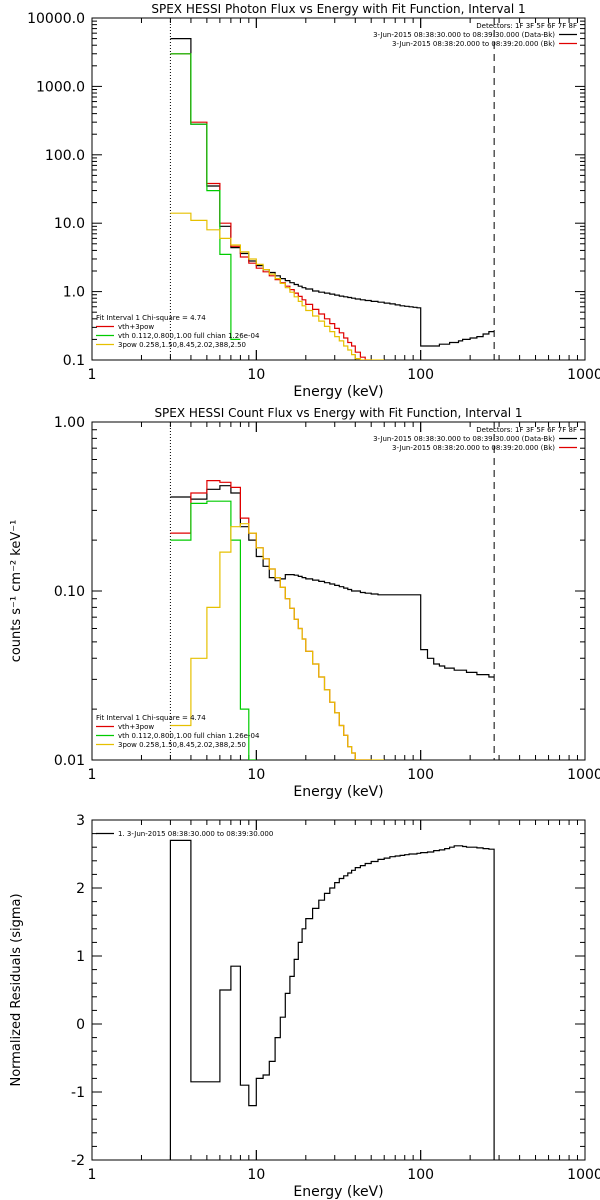 This screenshot has height=1200, width=600. I want to click on y-tick-label: 0, so click(80, 1025).